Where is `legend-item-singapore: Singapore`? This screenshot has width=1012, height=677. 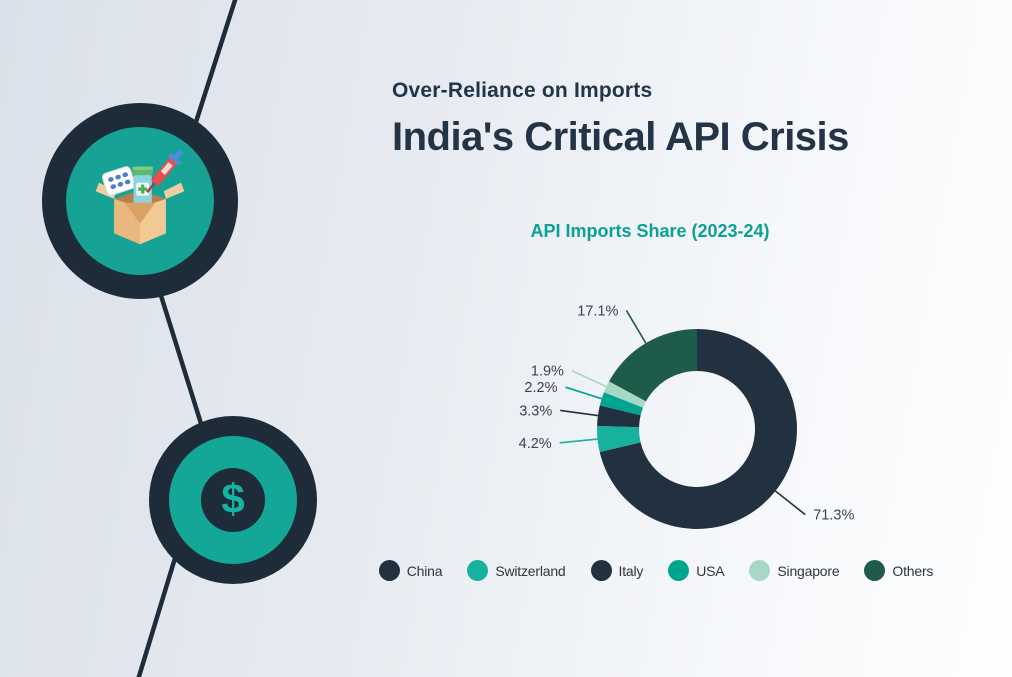 legend-item-singapore: Singapore is located at coordinates (794, 570).